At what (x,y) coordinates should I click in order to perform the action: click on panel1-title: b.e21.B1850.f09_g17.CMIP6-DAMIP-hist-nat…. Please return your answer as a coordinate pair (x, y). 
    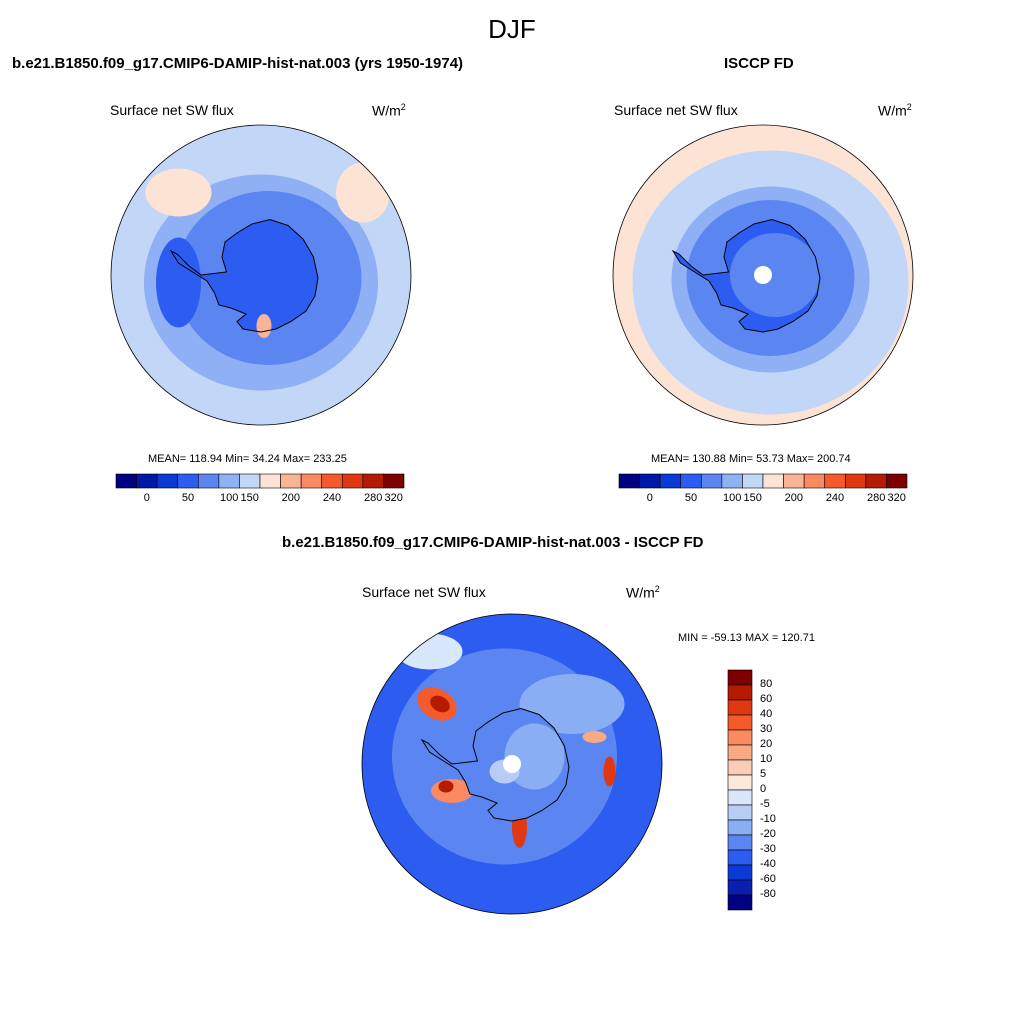
    Looking at the image, I should click on (238, 63).